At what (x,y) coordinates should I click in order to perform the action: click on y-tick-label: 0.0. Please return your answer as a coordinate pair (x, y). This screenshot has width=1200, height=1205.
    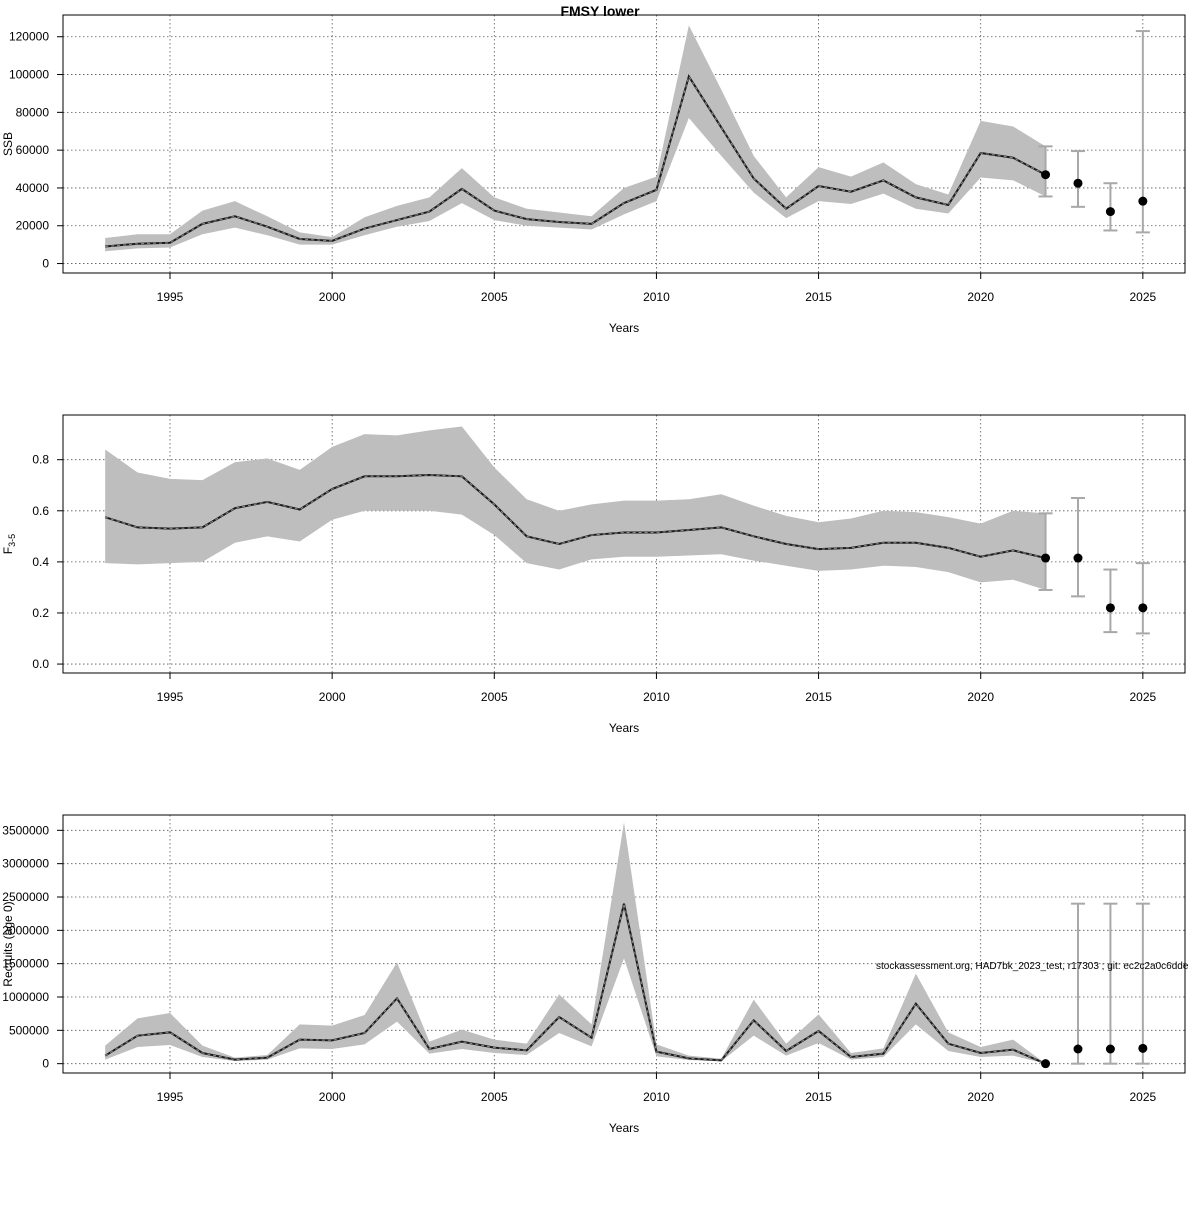
    Looking at the image, I should click on (40, 664).